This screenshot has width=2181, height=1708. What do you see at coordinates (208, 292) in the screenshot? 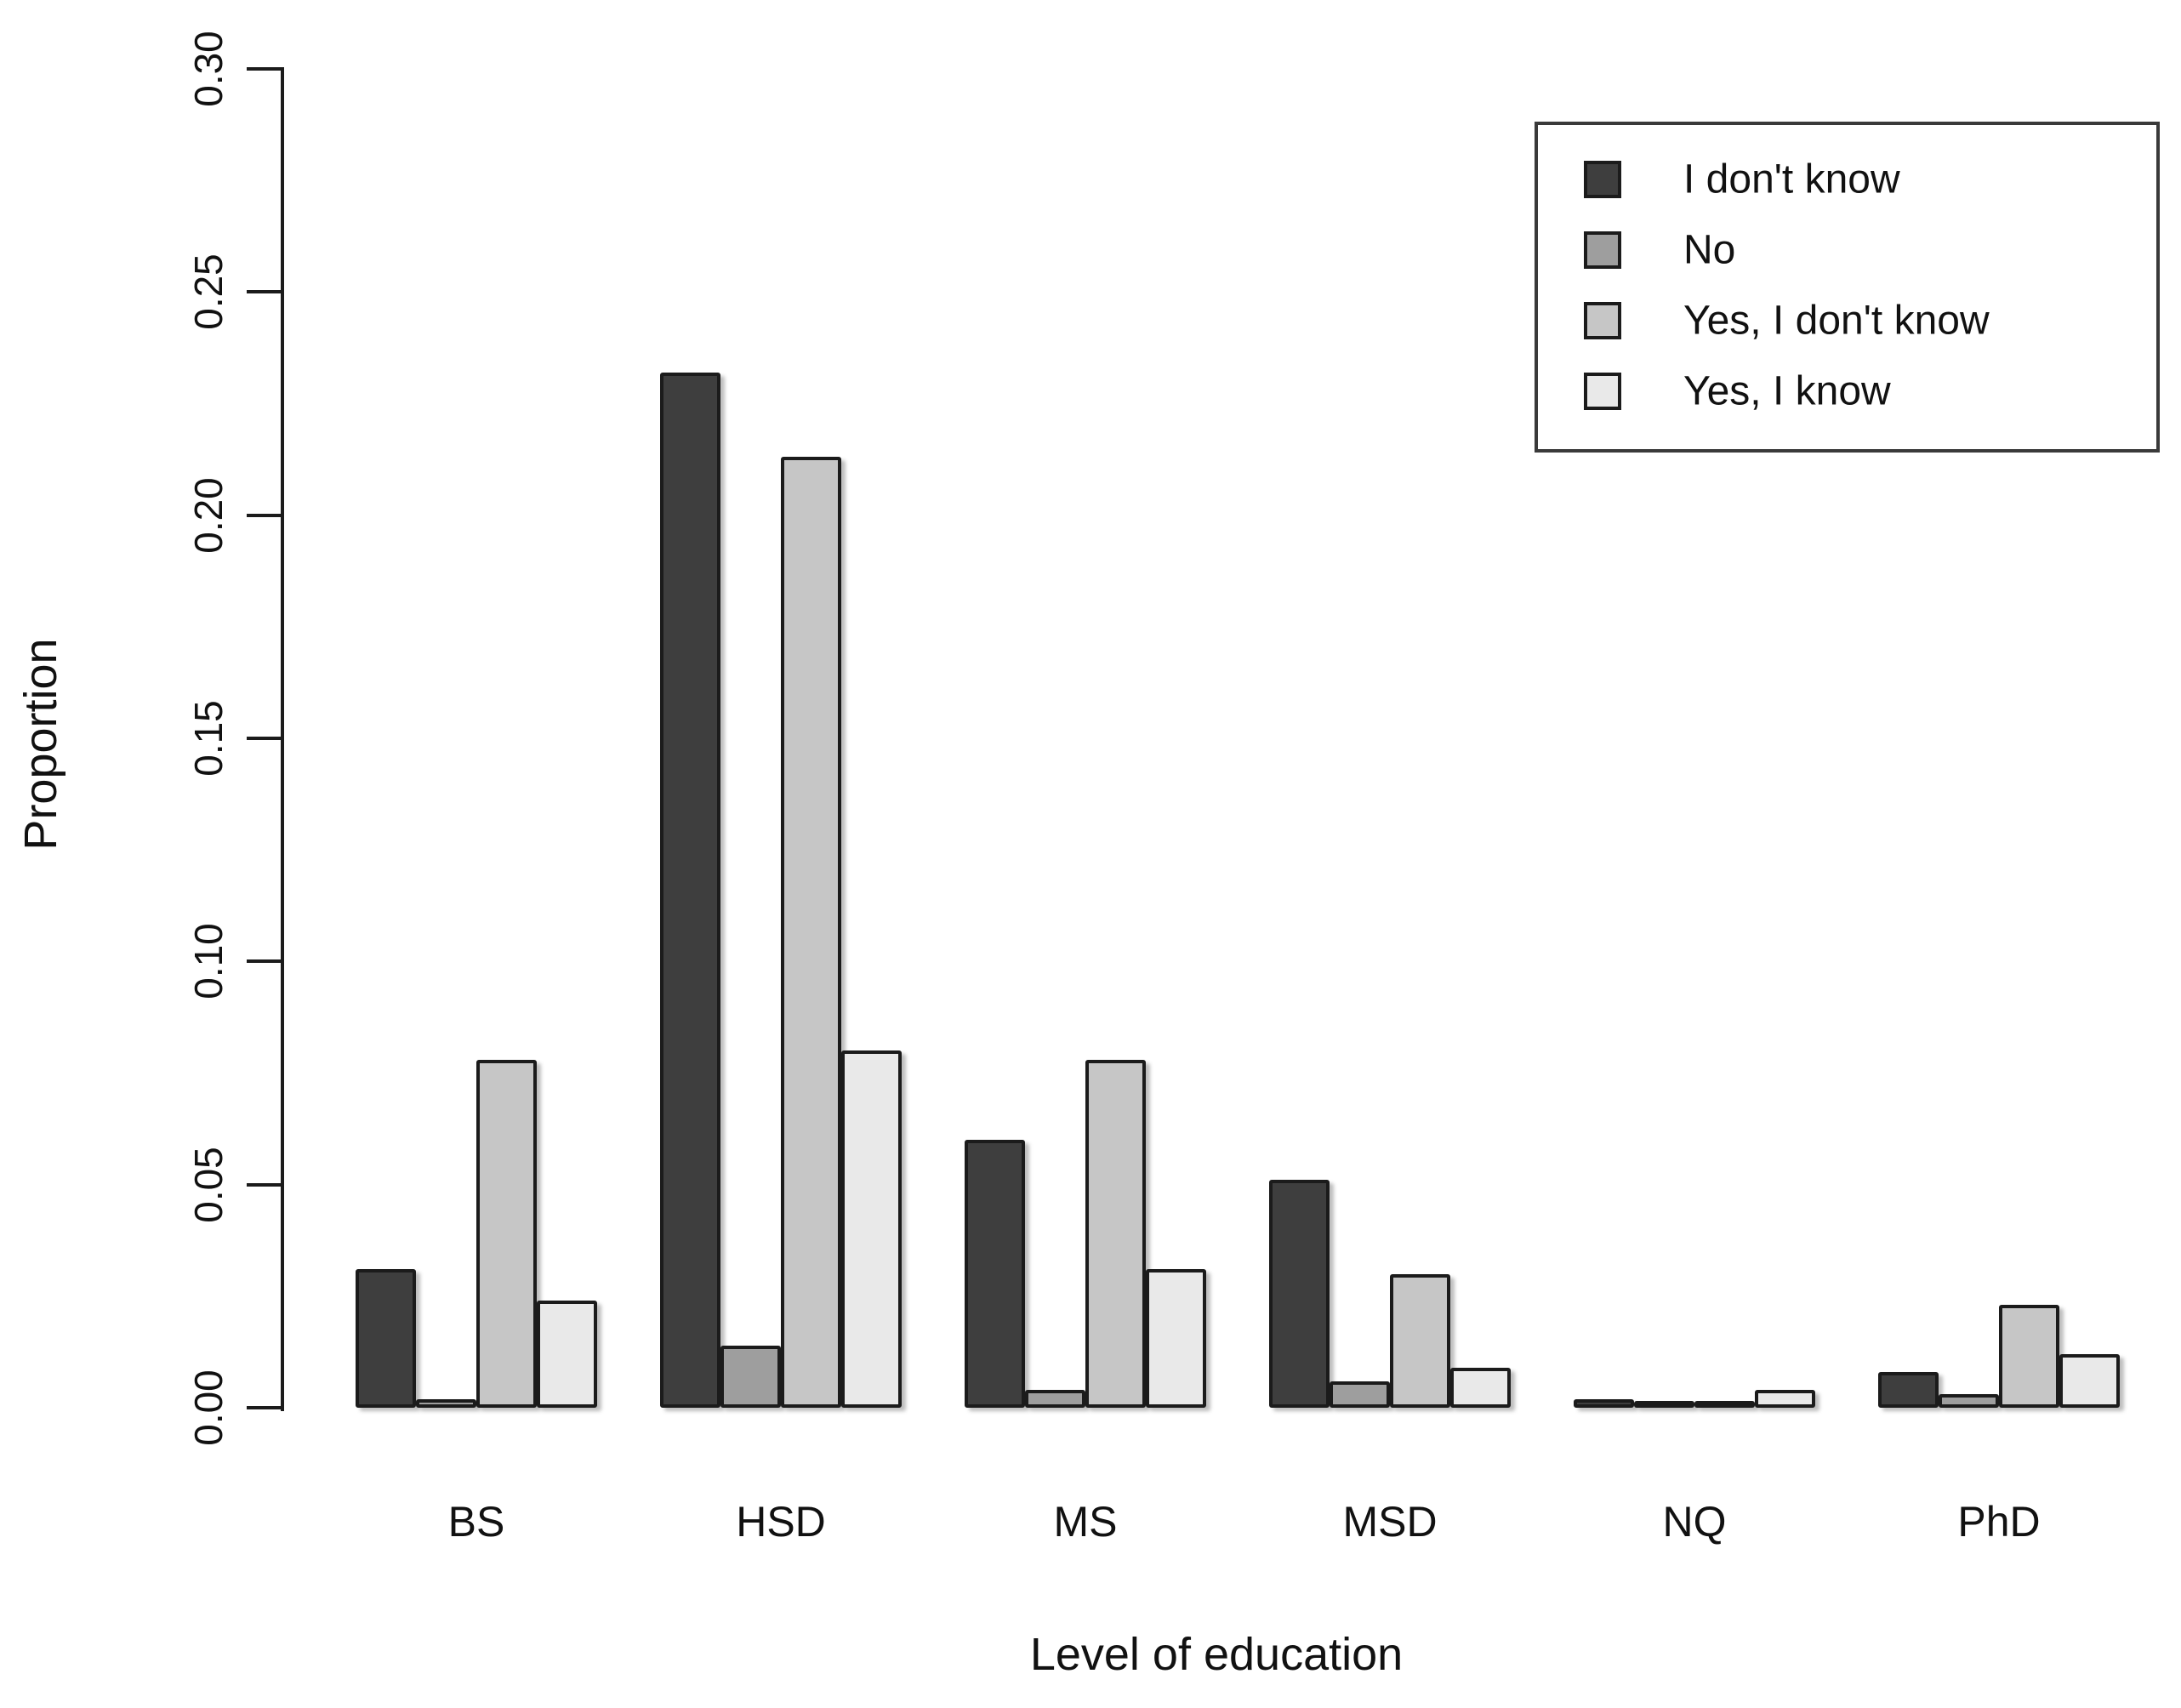
I see `y-tick-label: 0.25` at bounding box center [208, 292].